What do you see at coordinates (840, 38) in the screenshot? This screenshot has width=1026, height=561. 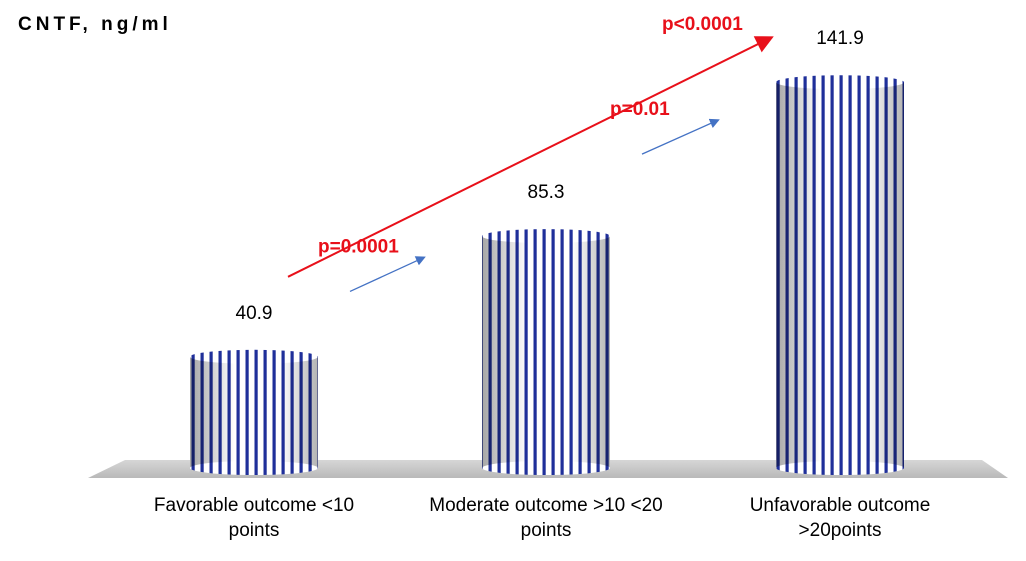 I see `value-label-3: 141.9` at bounding box center [840, 38].